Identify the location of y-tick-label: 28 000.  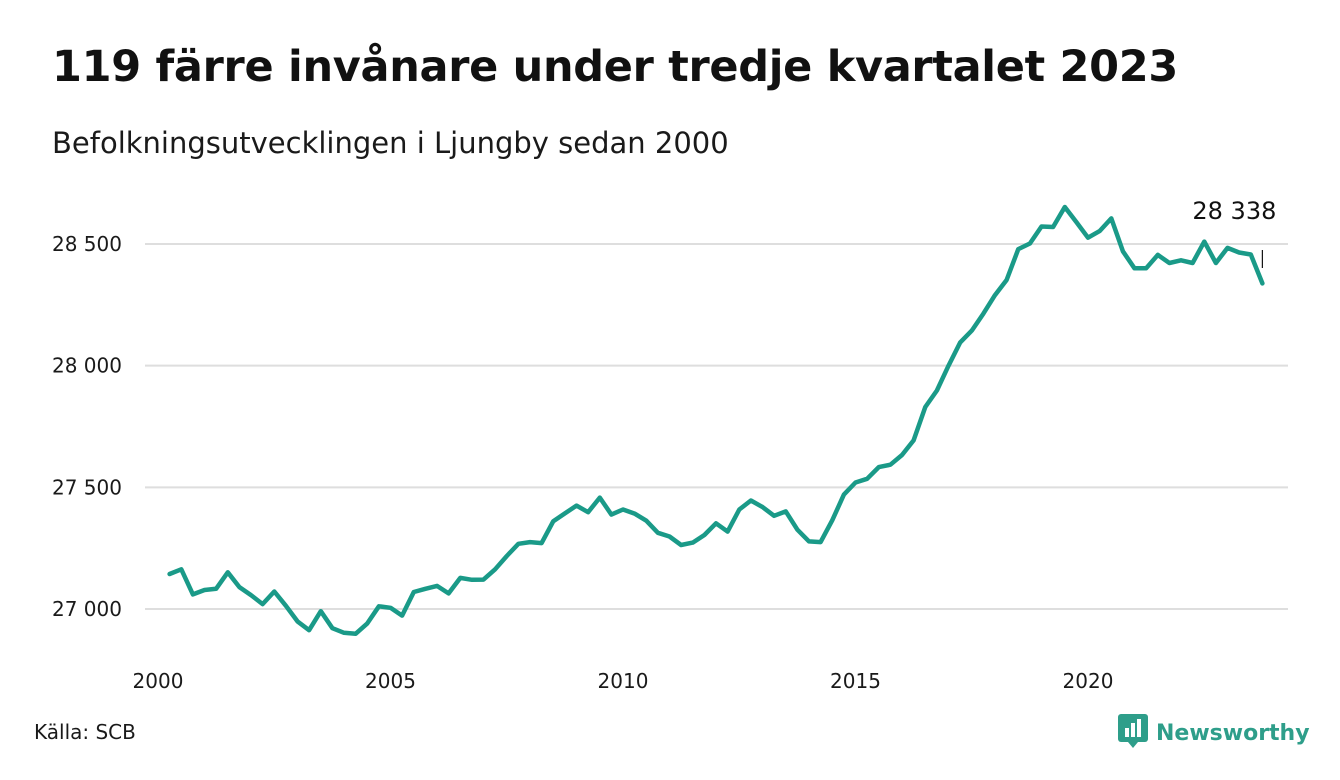
(87, 366).